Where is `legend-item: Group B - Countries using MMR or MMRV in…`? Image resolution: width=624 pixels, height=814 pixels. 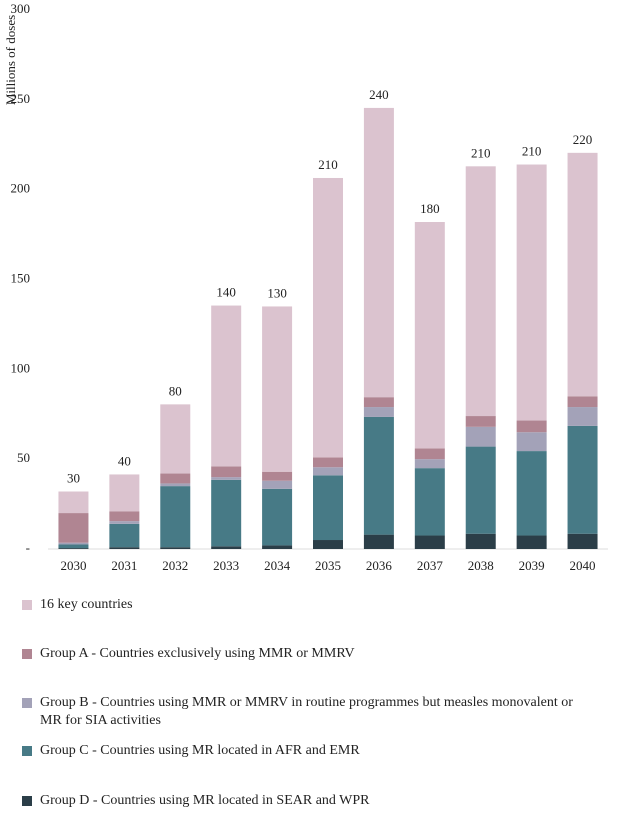
legend-item: Group B - Countries using MMR or MMRV in… is located at coordinates (302, 712).